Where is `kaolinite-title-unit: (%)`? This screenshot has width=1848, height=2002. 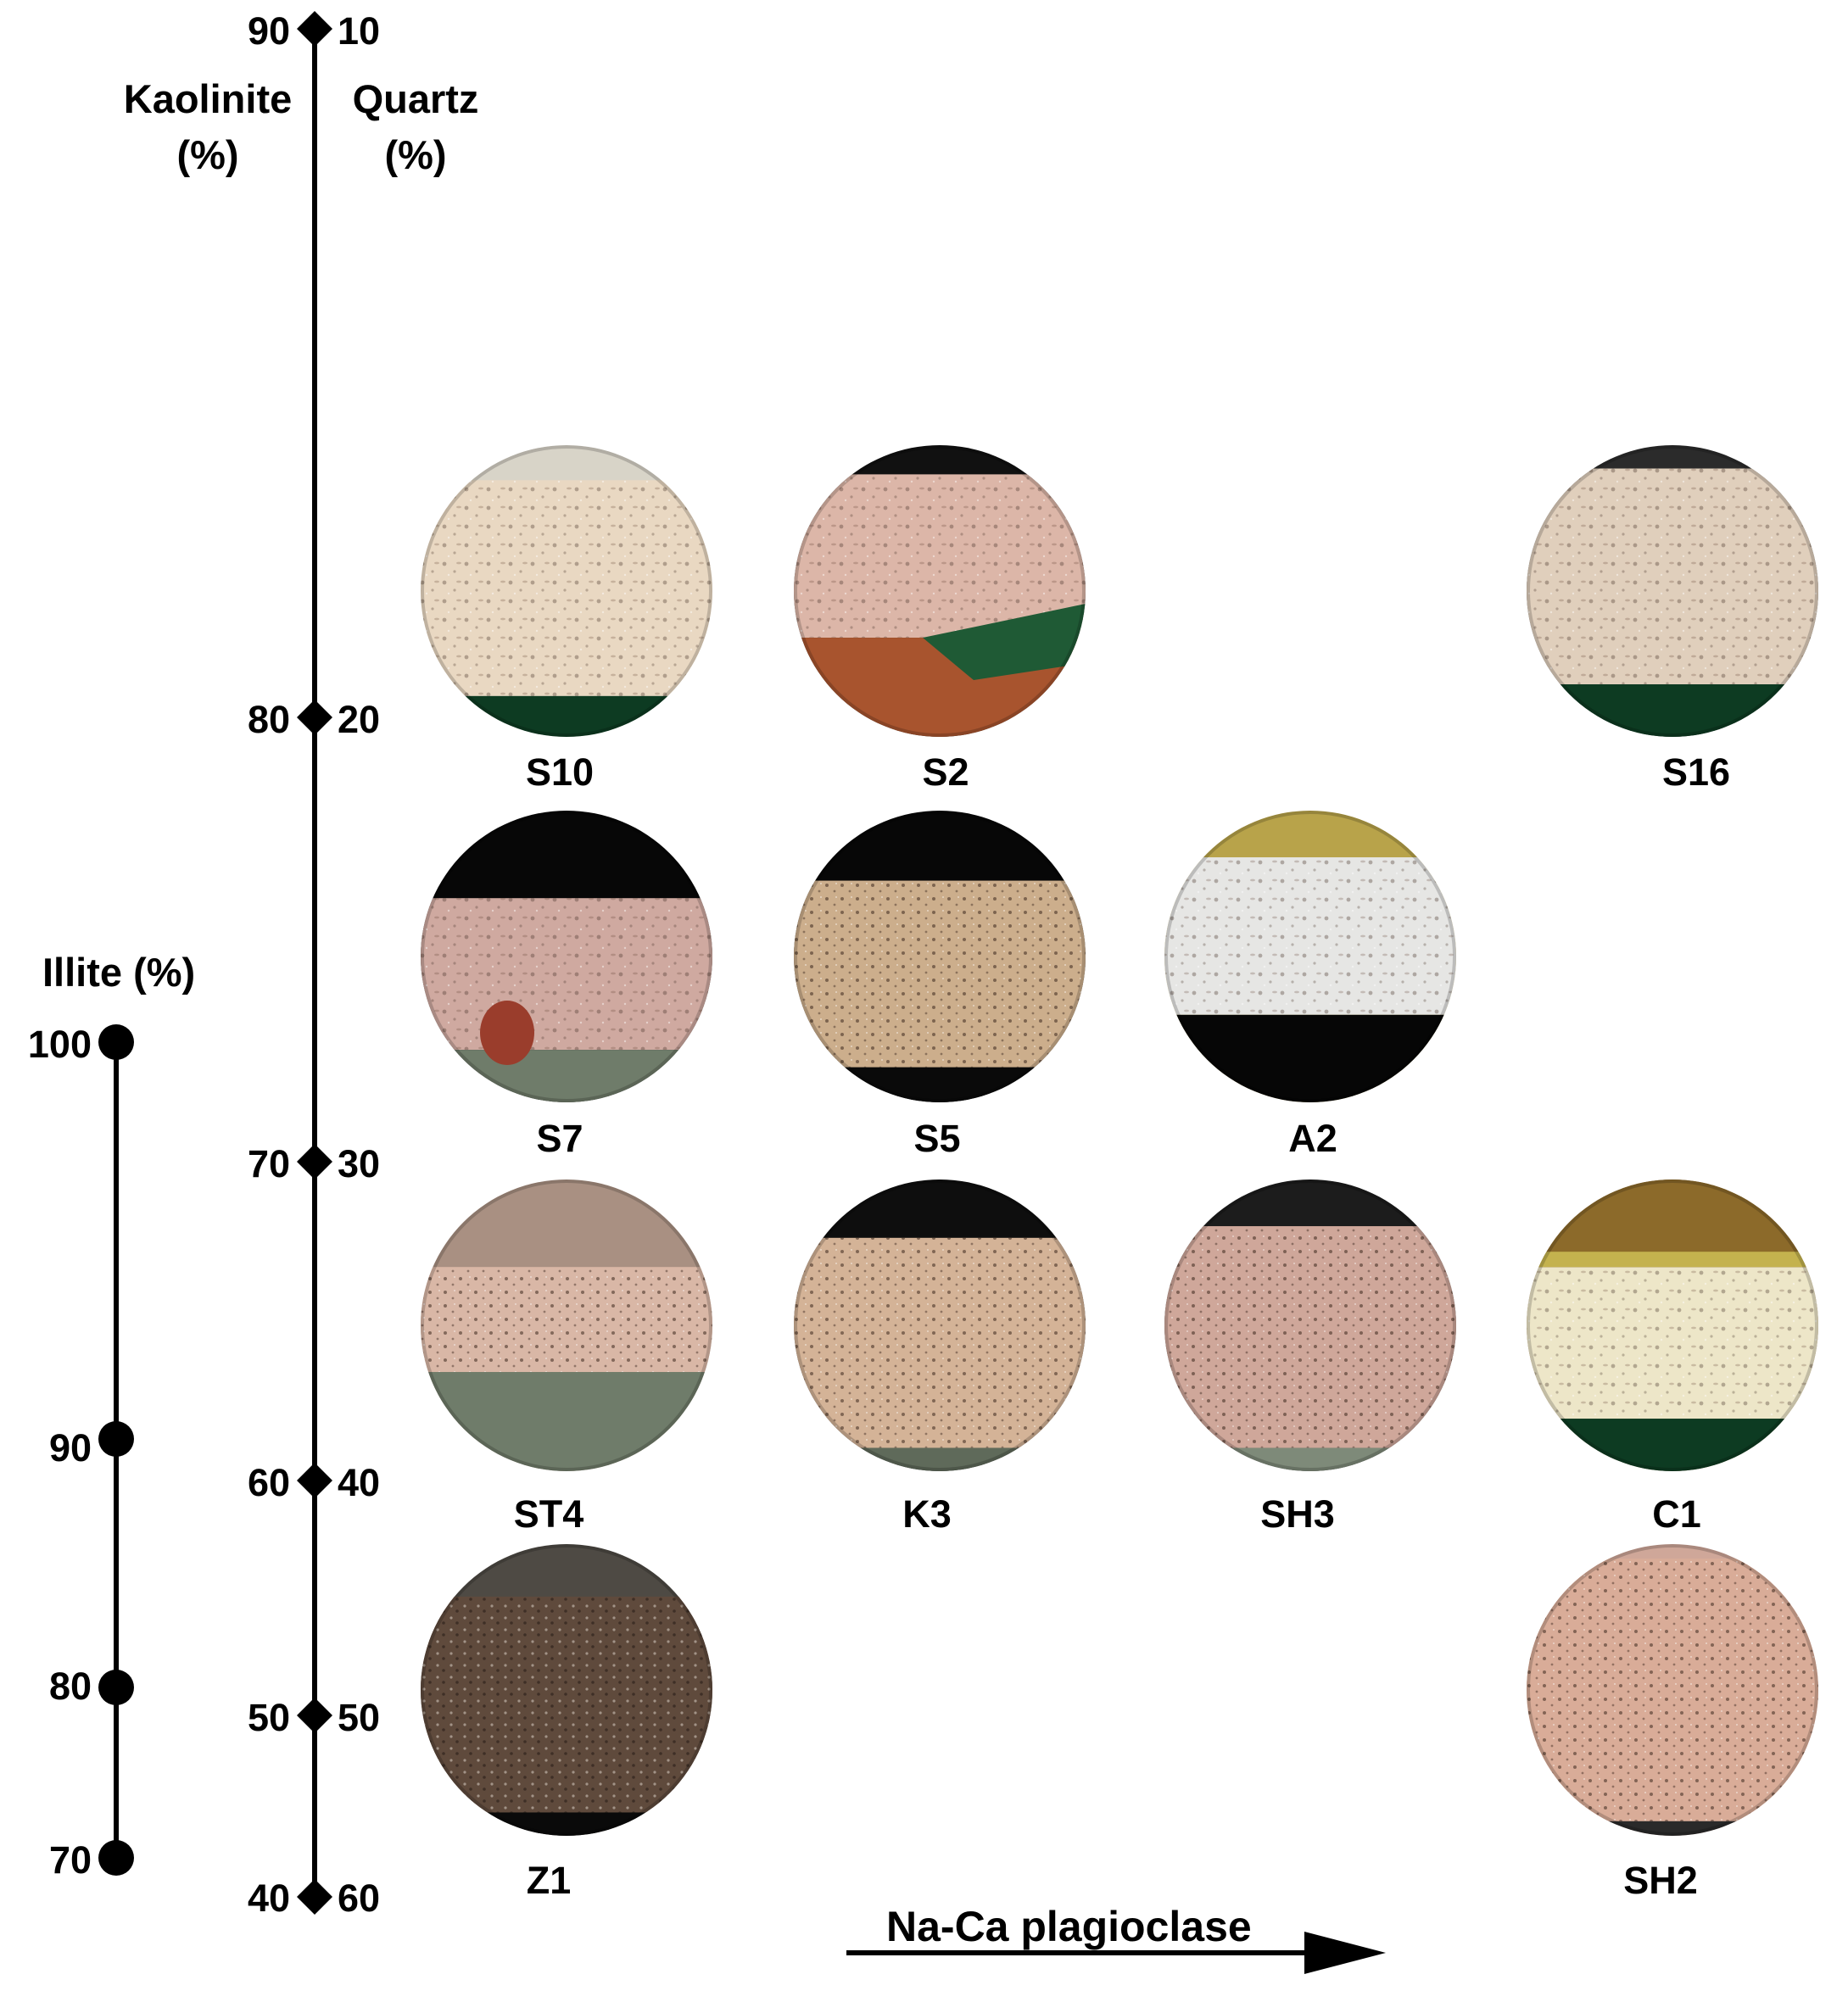
kaolinite-title-unit: (%) is located at coordinates (208, 154).